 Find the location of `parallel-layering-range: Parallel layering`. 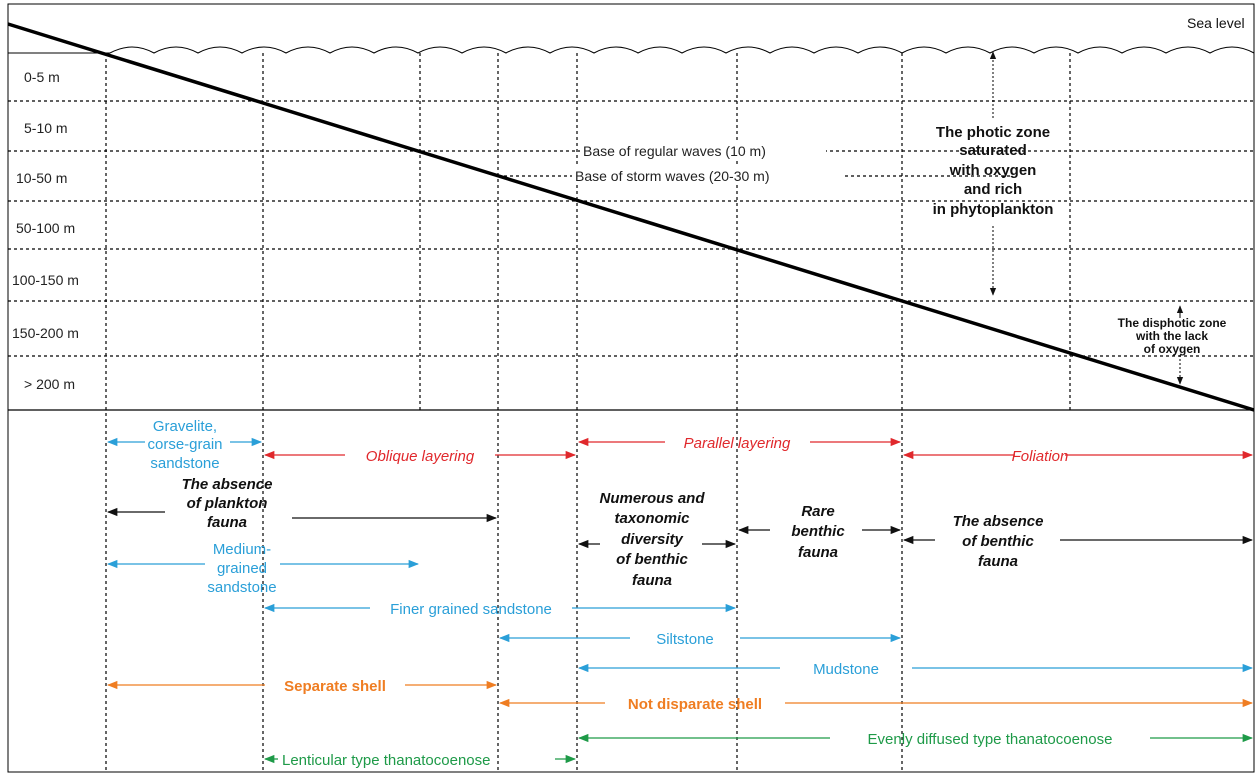

parallel-layering-range: Parallel layering is located at coordinates (739, 443).